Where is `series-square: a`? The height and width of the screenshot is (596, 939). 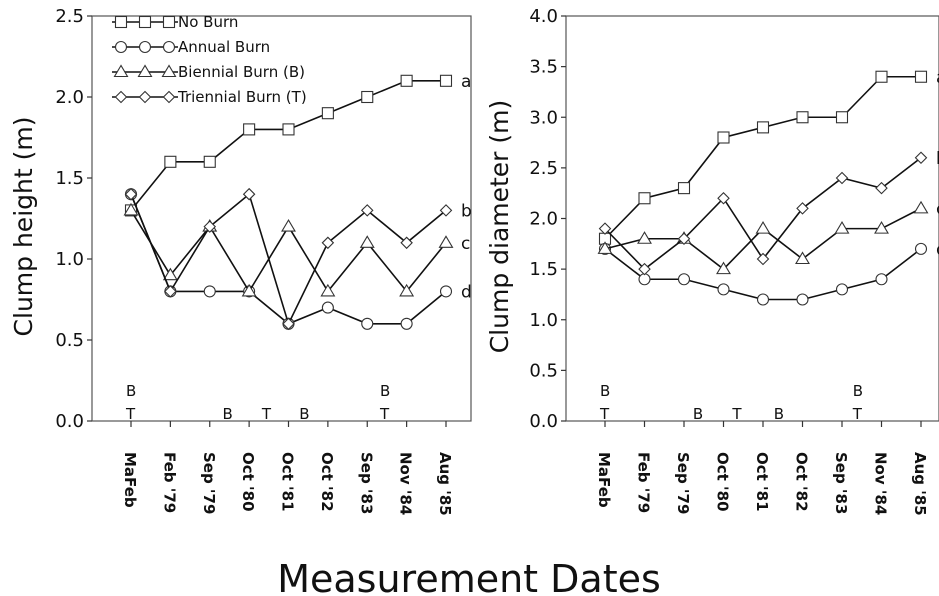
series-square: a is located at coordinates (768, 156).